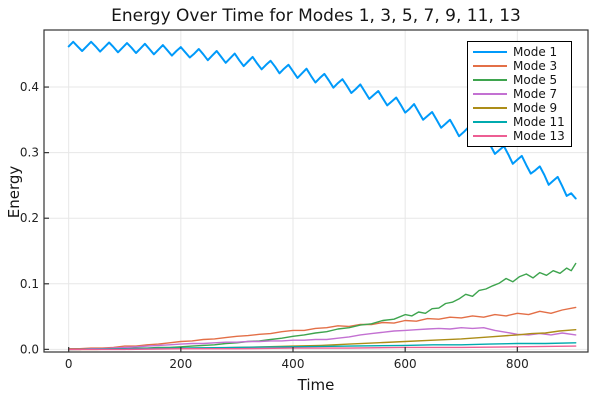 This screenshot has width=600, height=400. I want to click on y-tick-label: 0.0, so click(29, 349).